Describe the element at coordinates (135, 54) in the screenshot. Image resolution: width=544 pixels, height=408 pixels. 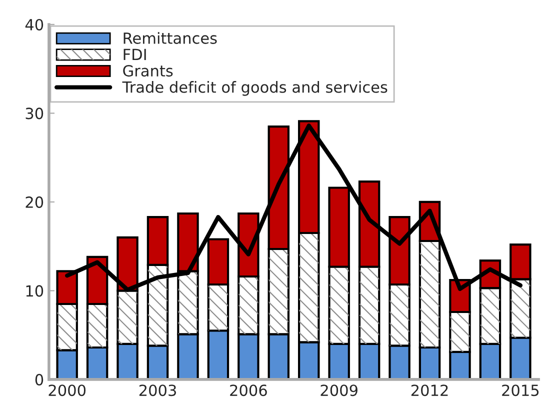
I see `legend-label: FDI` at that location.